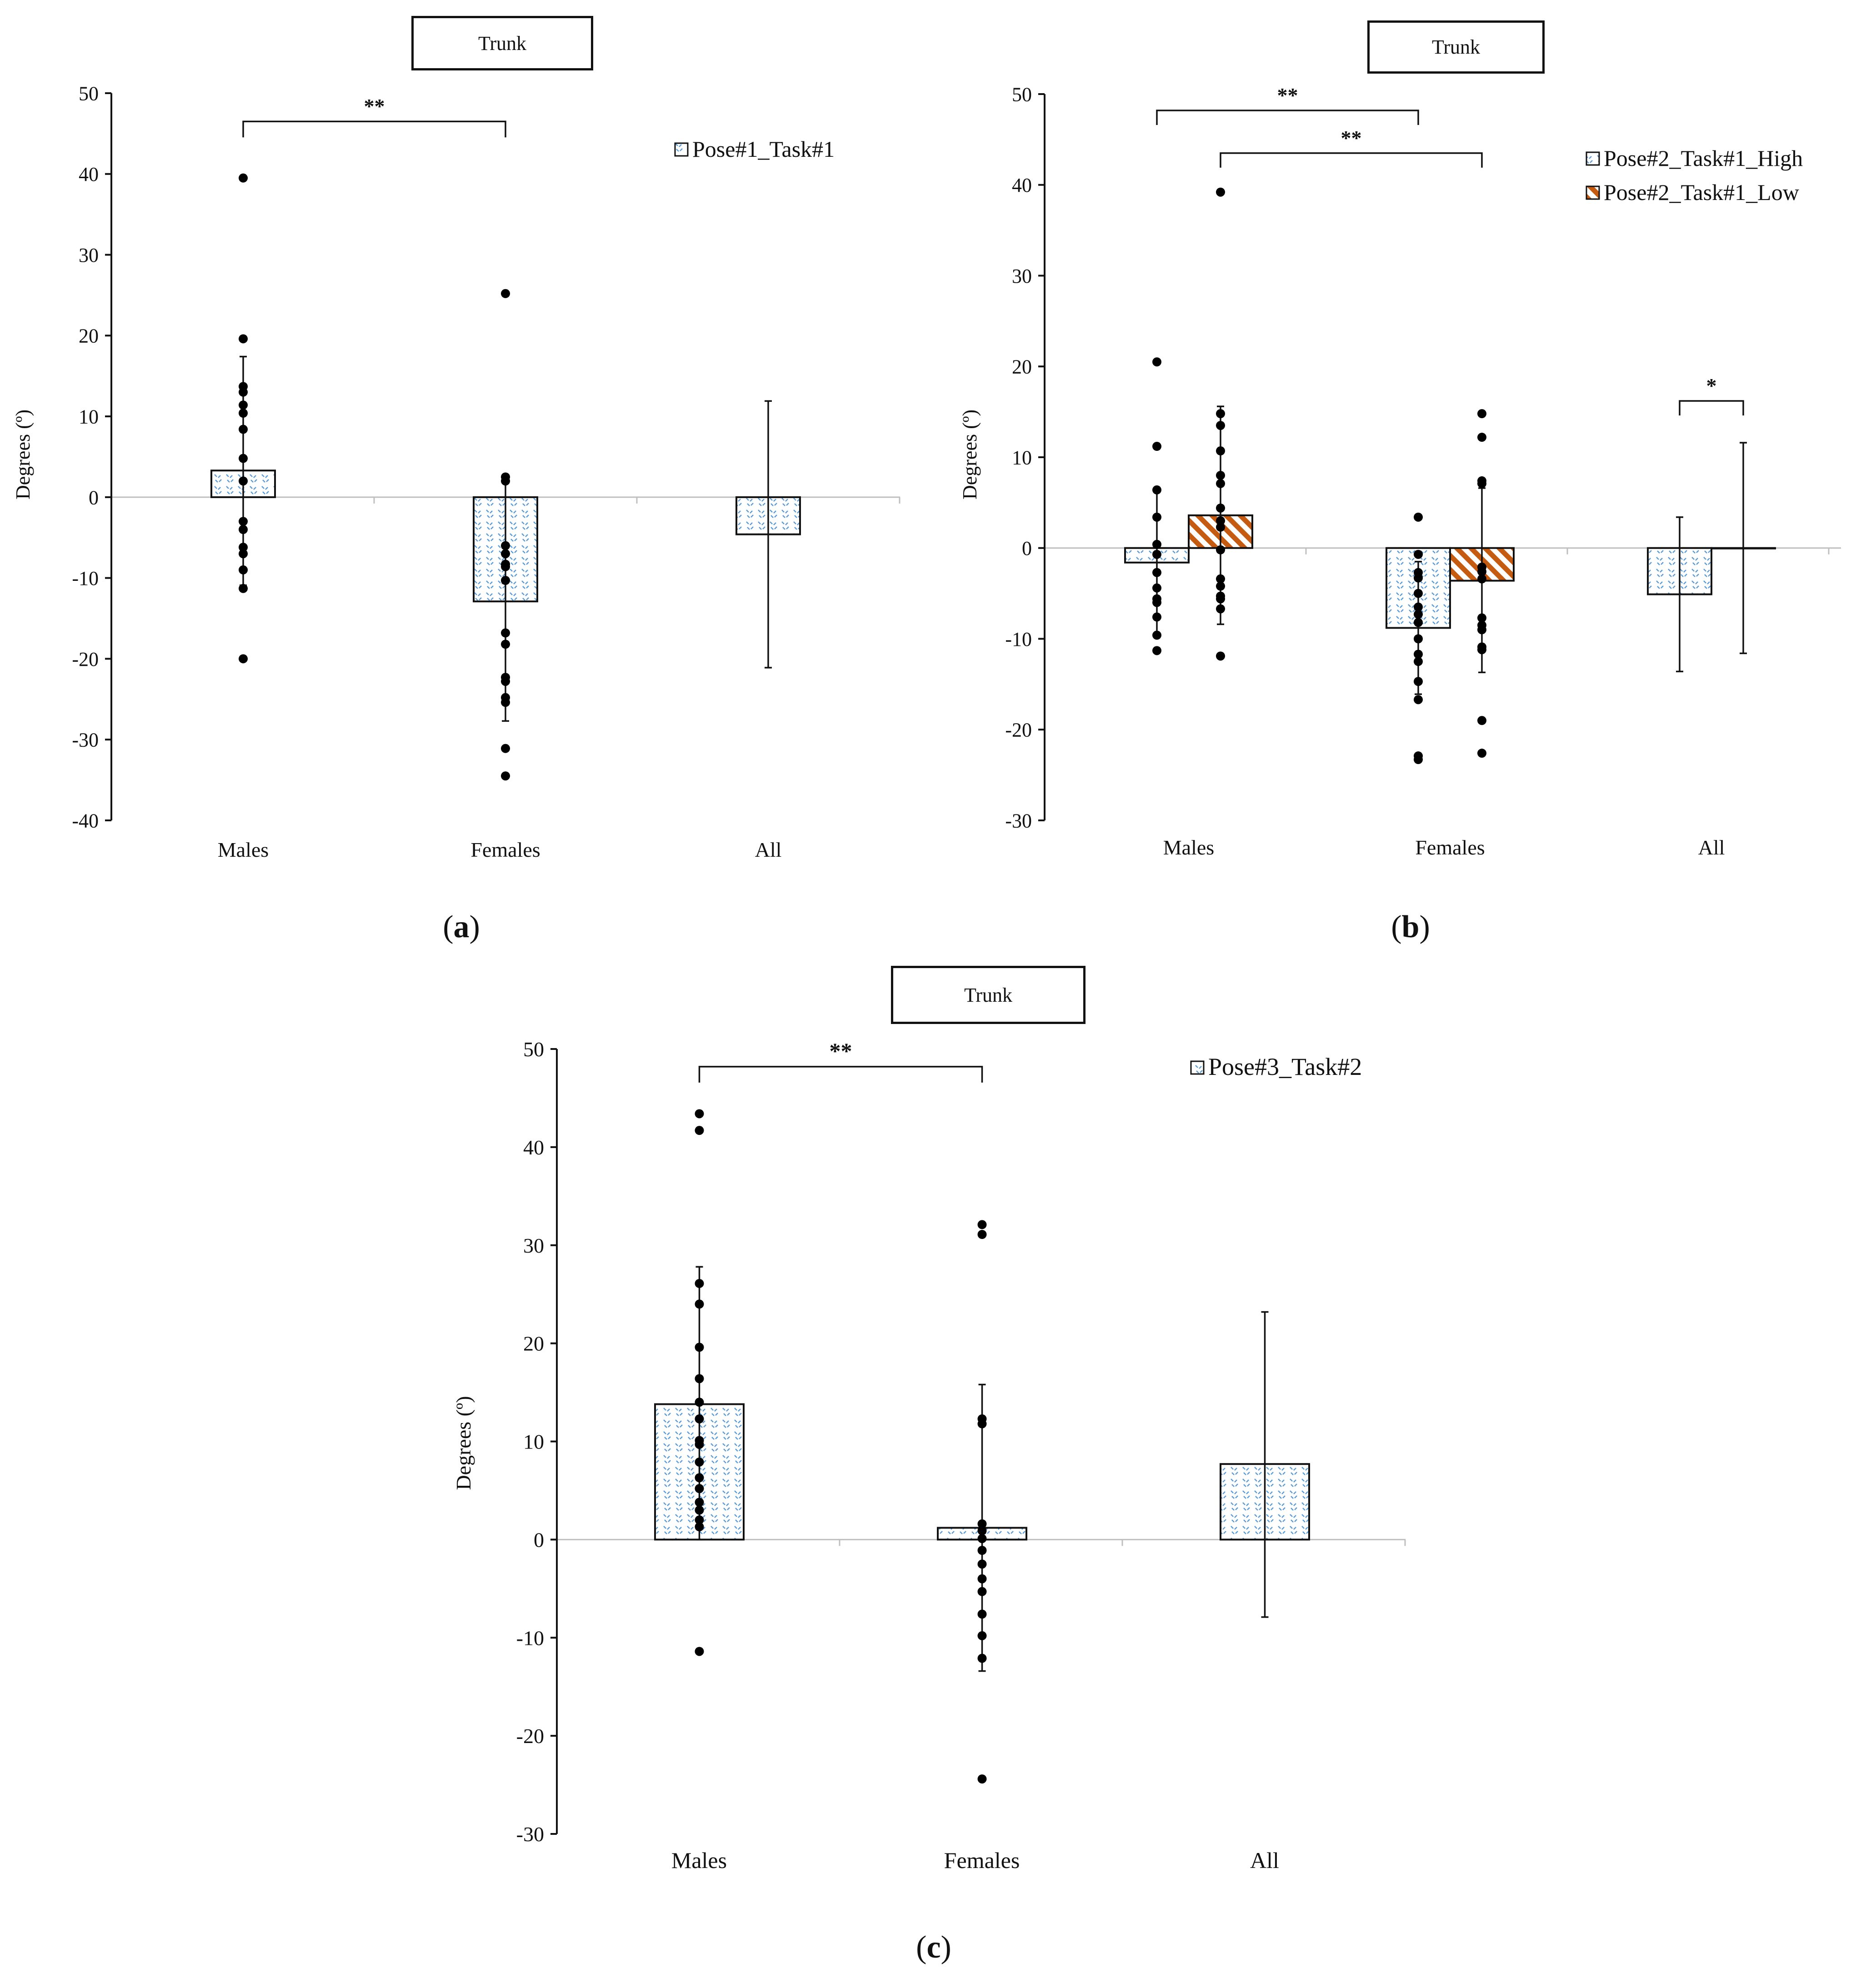 The image size is (1861, 1988). What do you see at coordinates (1703, 158) in the screenshot?
I see `legend-label: Pose#2_Task#1_High` at bounding box center [1703, 158].